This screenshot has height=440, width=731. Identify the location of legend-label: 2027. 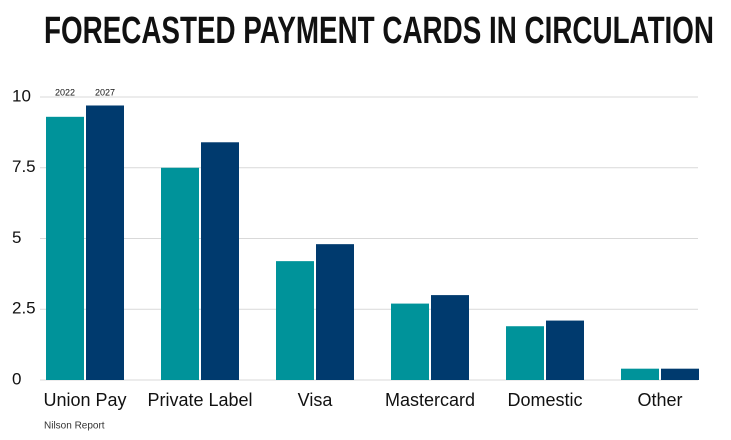
(105, 92).